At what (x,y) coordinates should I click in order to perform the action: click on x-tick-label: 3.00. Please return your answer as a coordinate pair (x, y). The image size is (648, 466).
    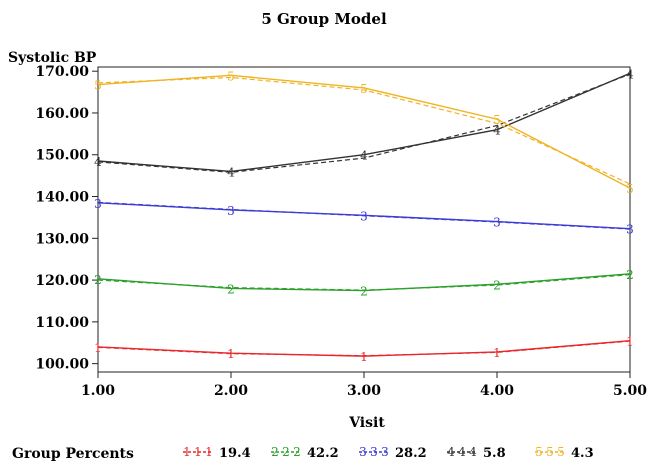
    Looking at the image, I should click on (364, 391).